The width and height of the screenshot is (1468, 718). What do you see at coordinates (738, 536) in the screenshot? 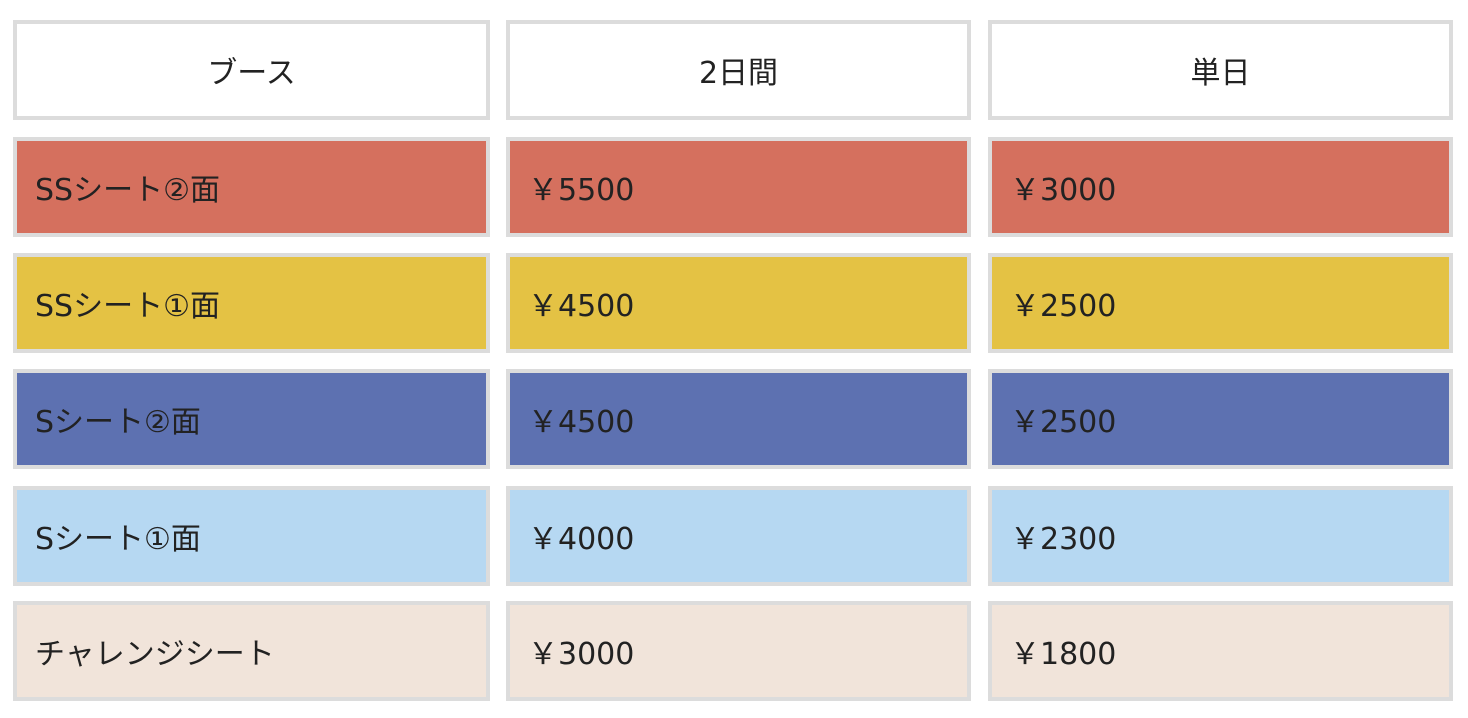
I see `price-cell: ￥4000` at bounding box center [738, 536].